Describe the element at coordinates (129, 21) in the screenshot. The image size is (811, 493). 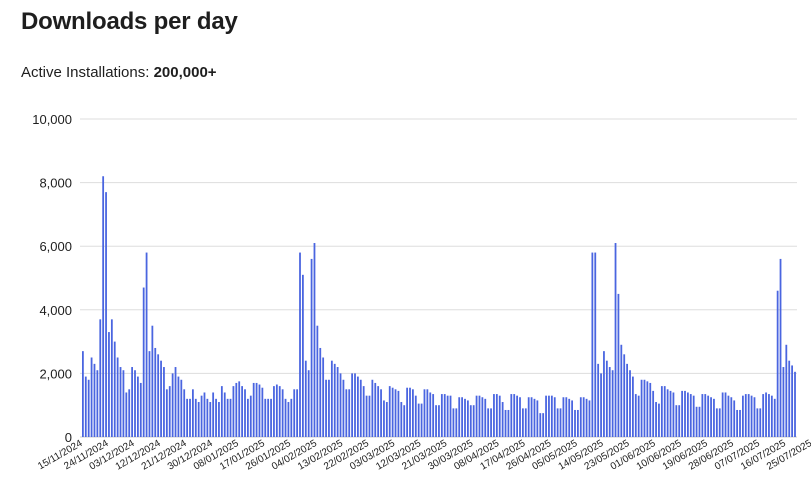
I see `page-title: Downloads per day` at that location.